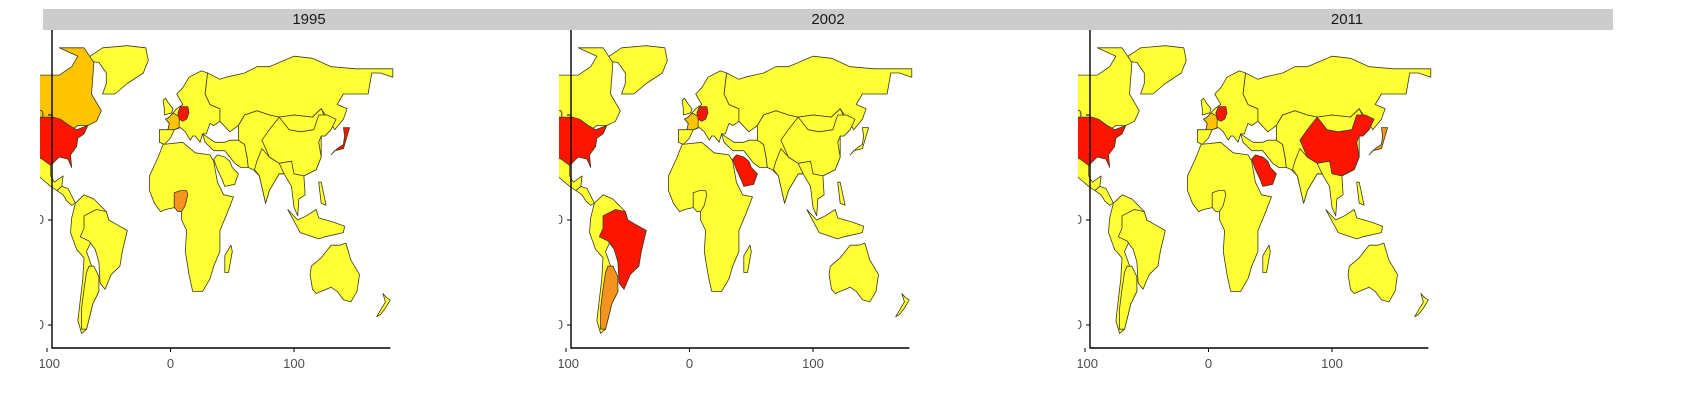 This screenshot has height=406, width=1702. What do you see at coordinates (1347, 19) in the screenshot?
I see `facet-strip-year: 2011` at bounding box center [1347, 19].